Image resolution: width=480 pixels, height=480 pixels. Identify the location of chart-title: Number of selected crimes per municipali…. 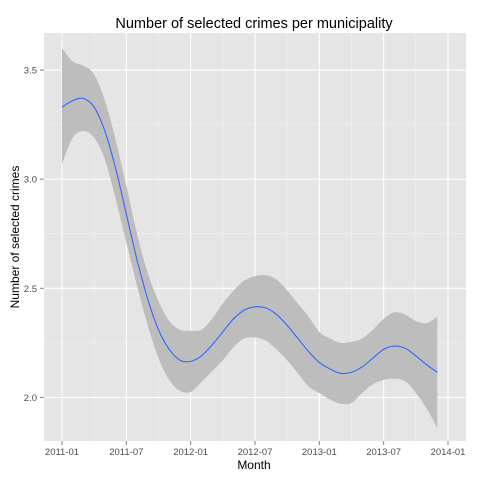
(254, 24).